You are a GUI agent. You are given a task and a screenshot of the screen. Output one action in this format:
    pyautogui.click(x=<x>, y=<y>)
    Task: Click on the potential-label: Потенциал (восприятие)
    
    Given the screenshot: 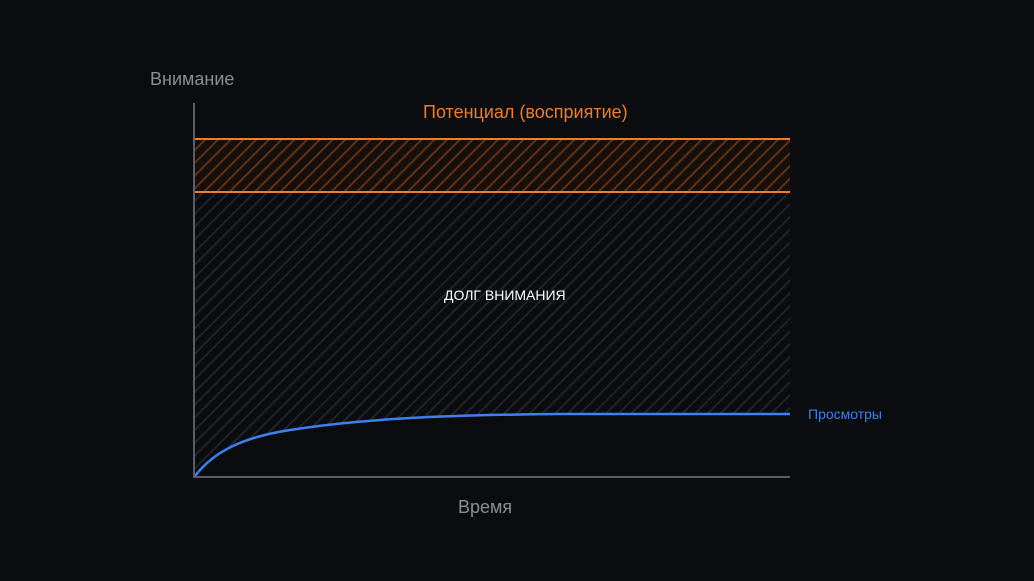 What is the action you would take?
    pyautogui.click(x=525, y=112)
    